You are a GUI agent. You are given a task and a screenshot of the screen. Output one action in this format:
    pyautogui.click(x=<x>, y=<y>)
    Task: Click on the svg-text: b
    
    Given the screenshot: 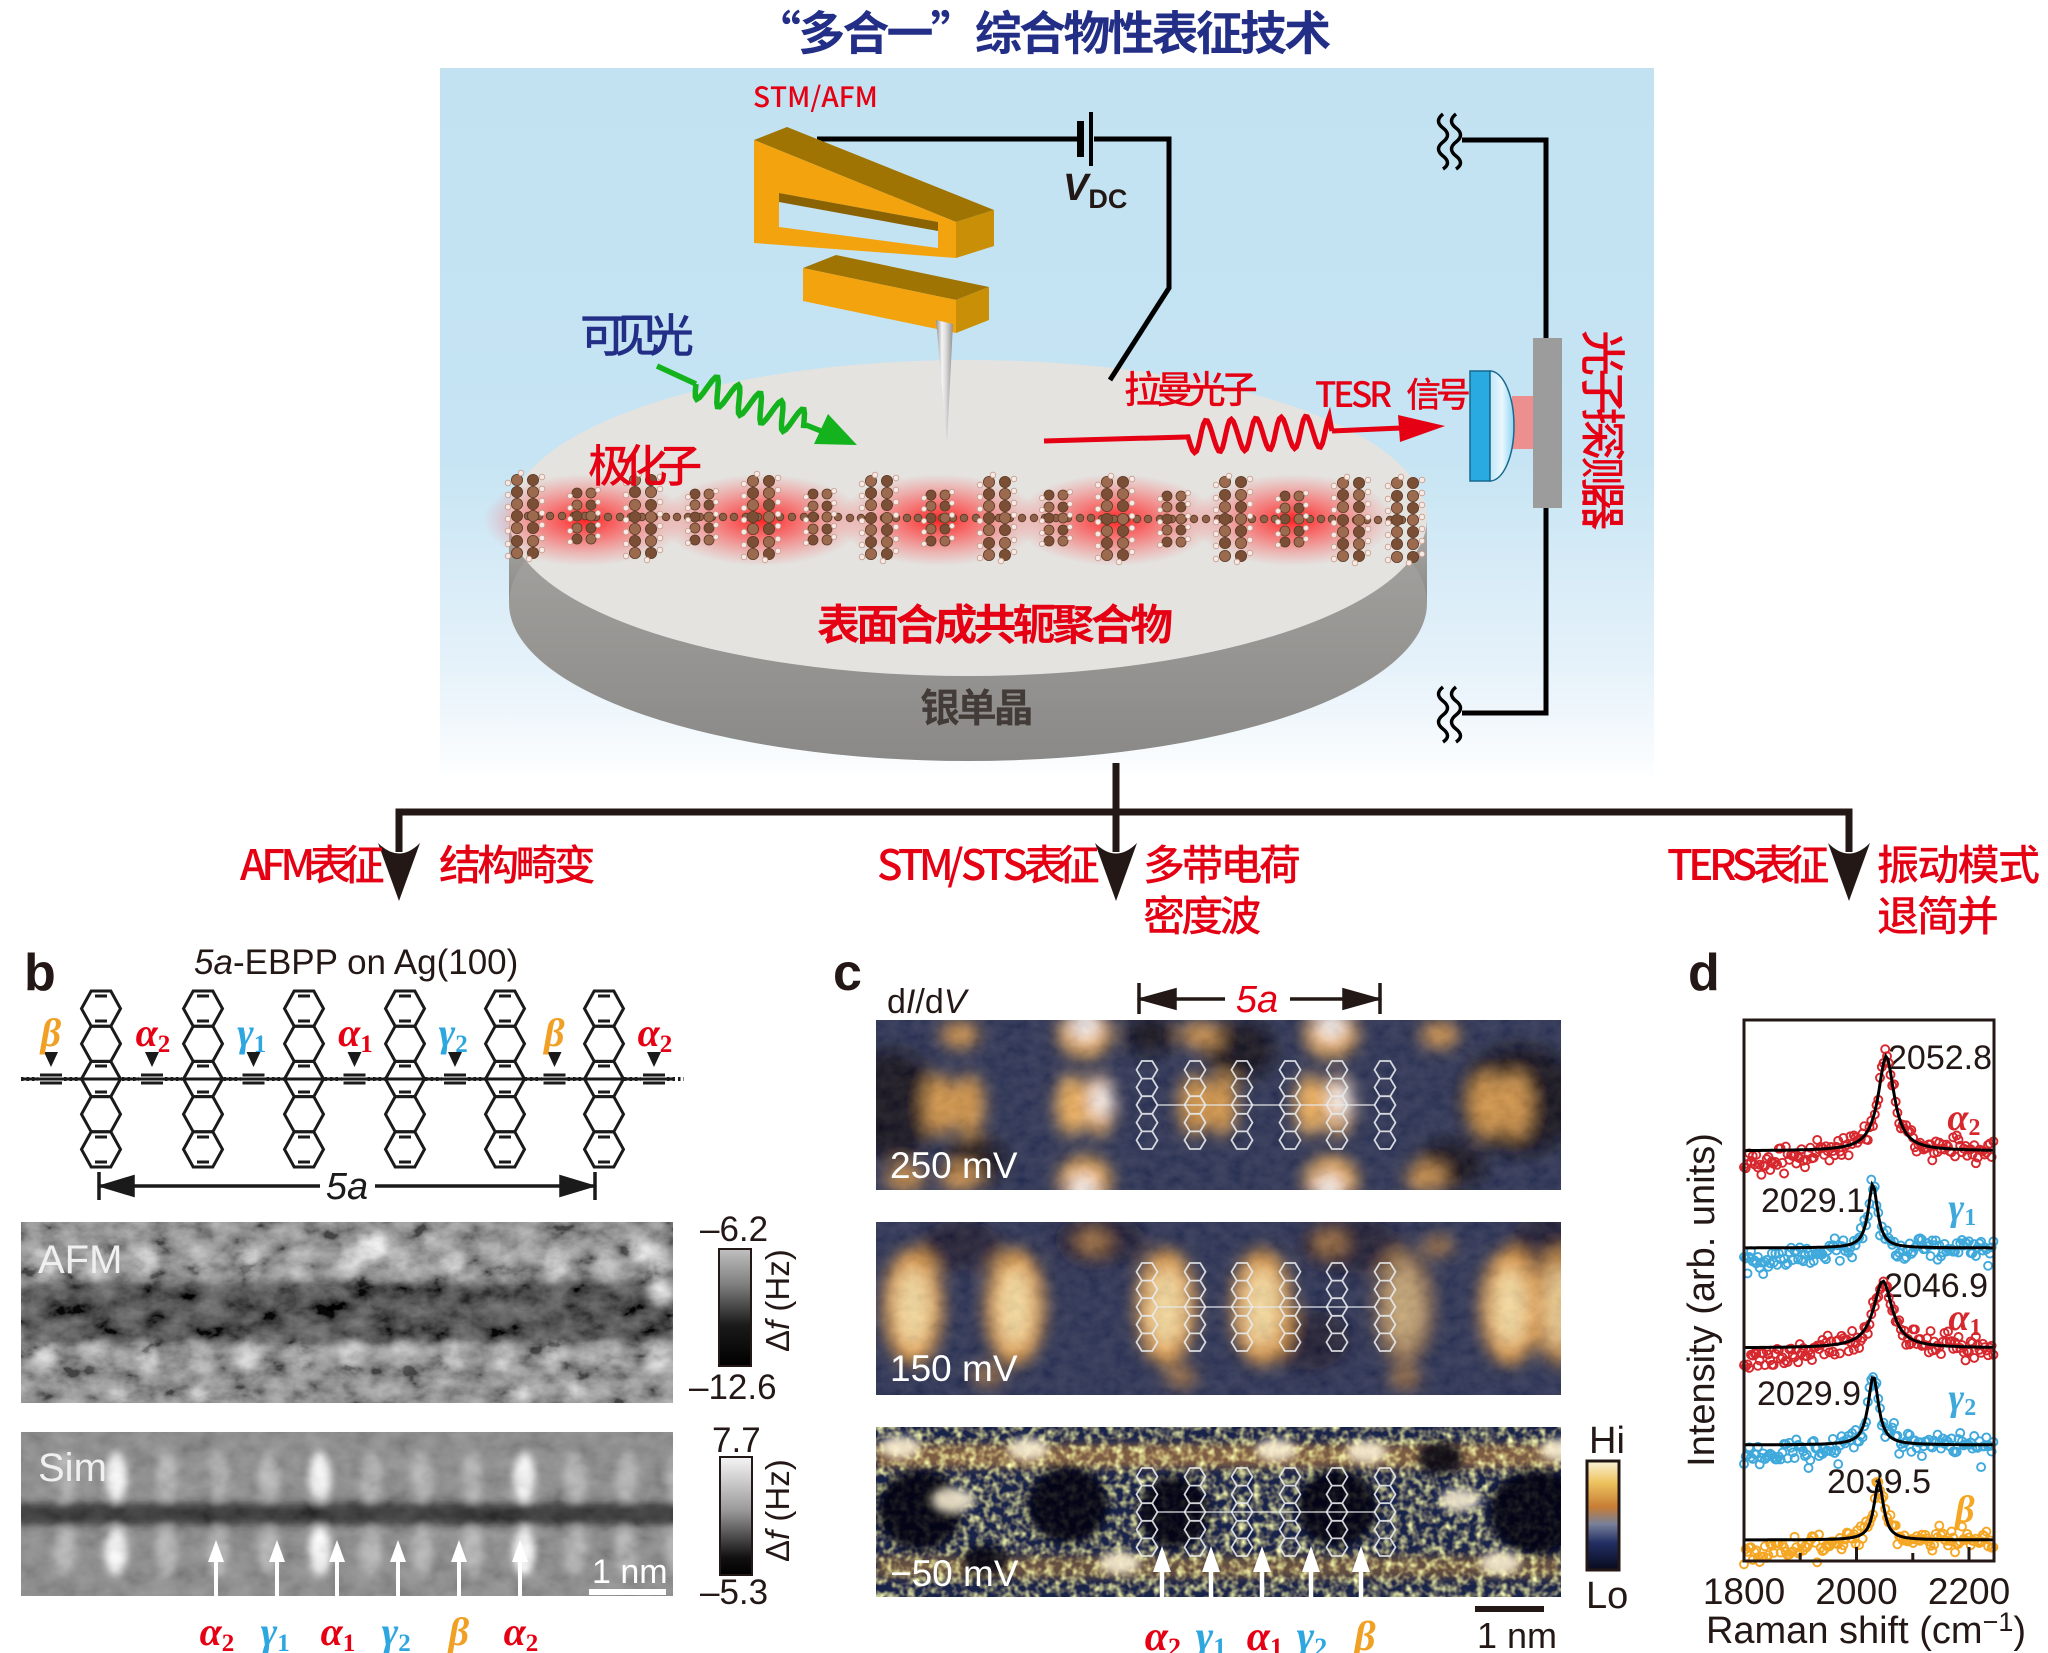 What is the action you would take?
    pyautogui.click(x=40, y=973)
    